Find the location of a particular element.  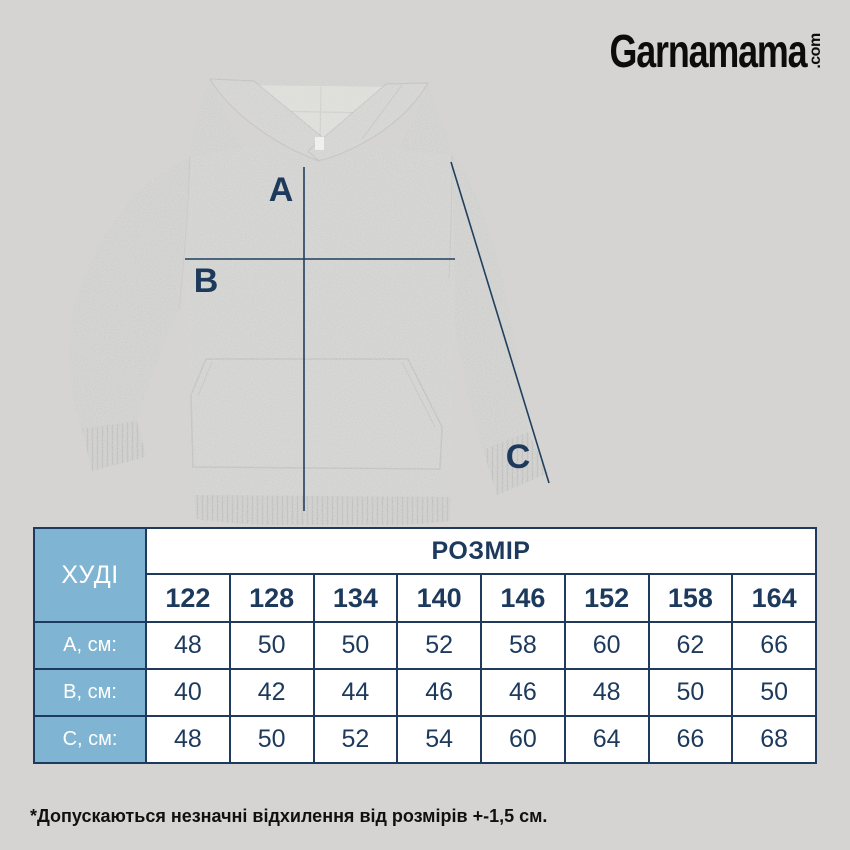

size-col-header: 134 is located at coordinates (355, 598).